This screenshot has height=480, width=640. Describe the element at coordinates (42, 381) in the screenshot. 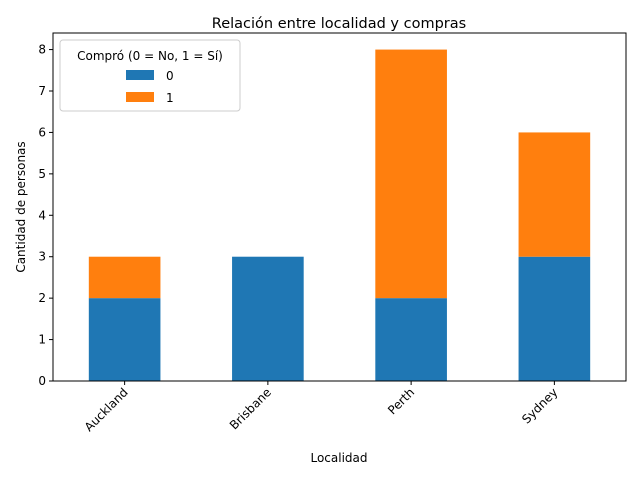

I see `y-tick-label: 0` at that location.